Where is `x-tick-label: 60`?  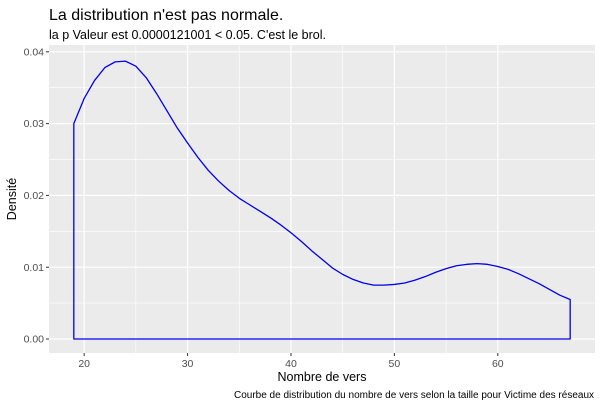
x-tick-label: 60 is located at coordinates (498, 364).